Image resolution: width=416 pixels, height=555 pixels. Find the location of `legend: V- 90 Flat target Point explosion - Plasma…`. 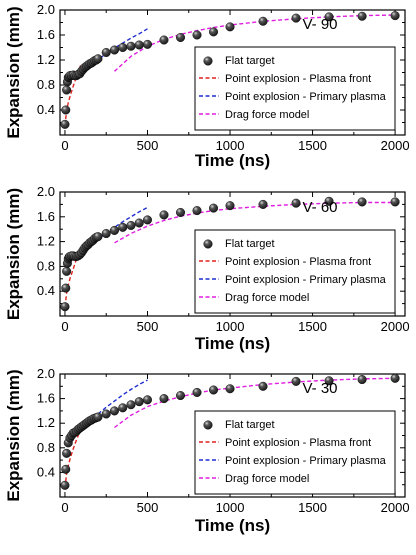

legend: V- 90 Flat target Point explosion - Plasma… is located at coordinates (295, 73).